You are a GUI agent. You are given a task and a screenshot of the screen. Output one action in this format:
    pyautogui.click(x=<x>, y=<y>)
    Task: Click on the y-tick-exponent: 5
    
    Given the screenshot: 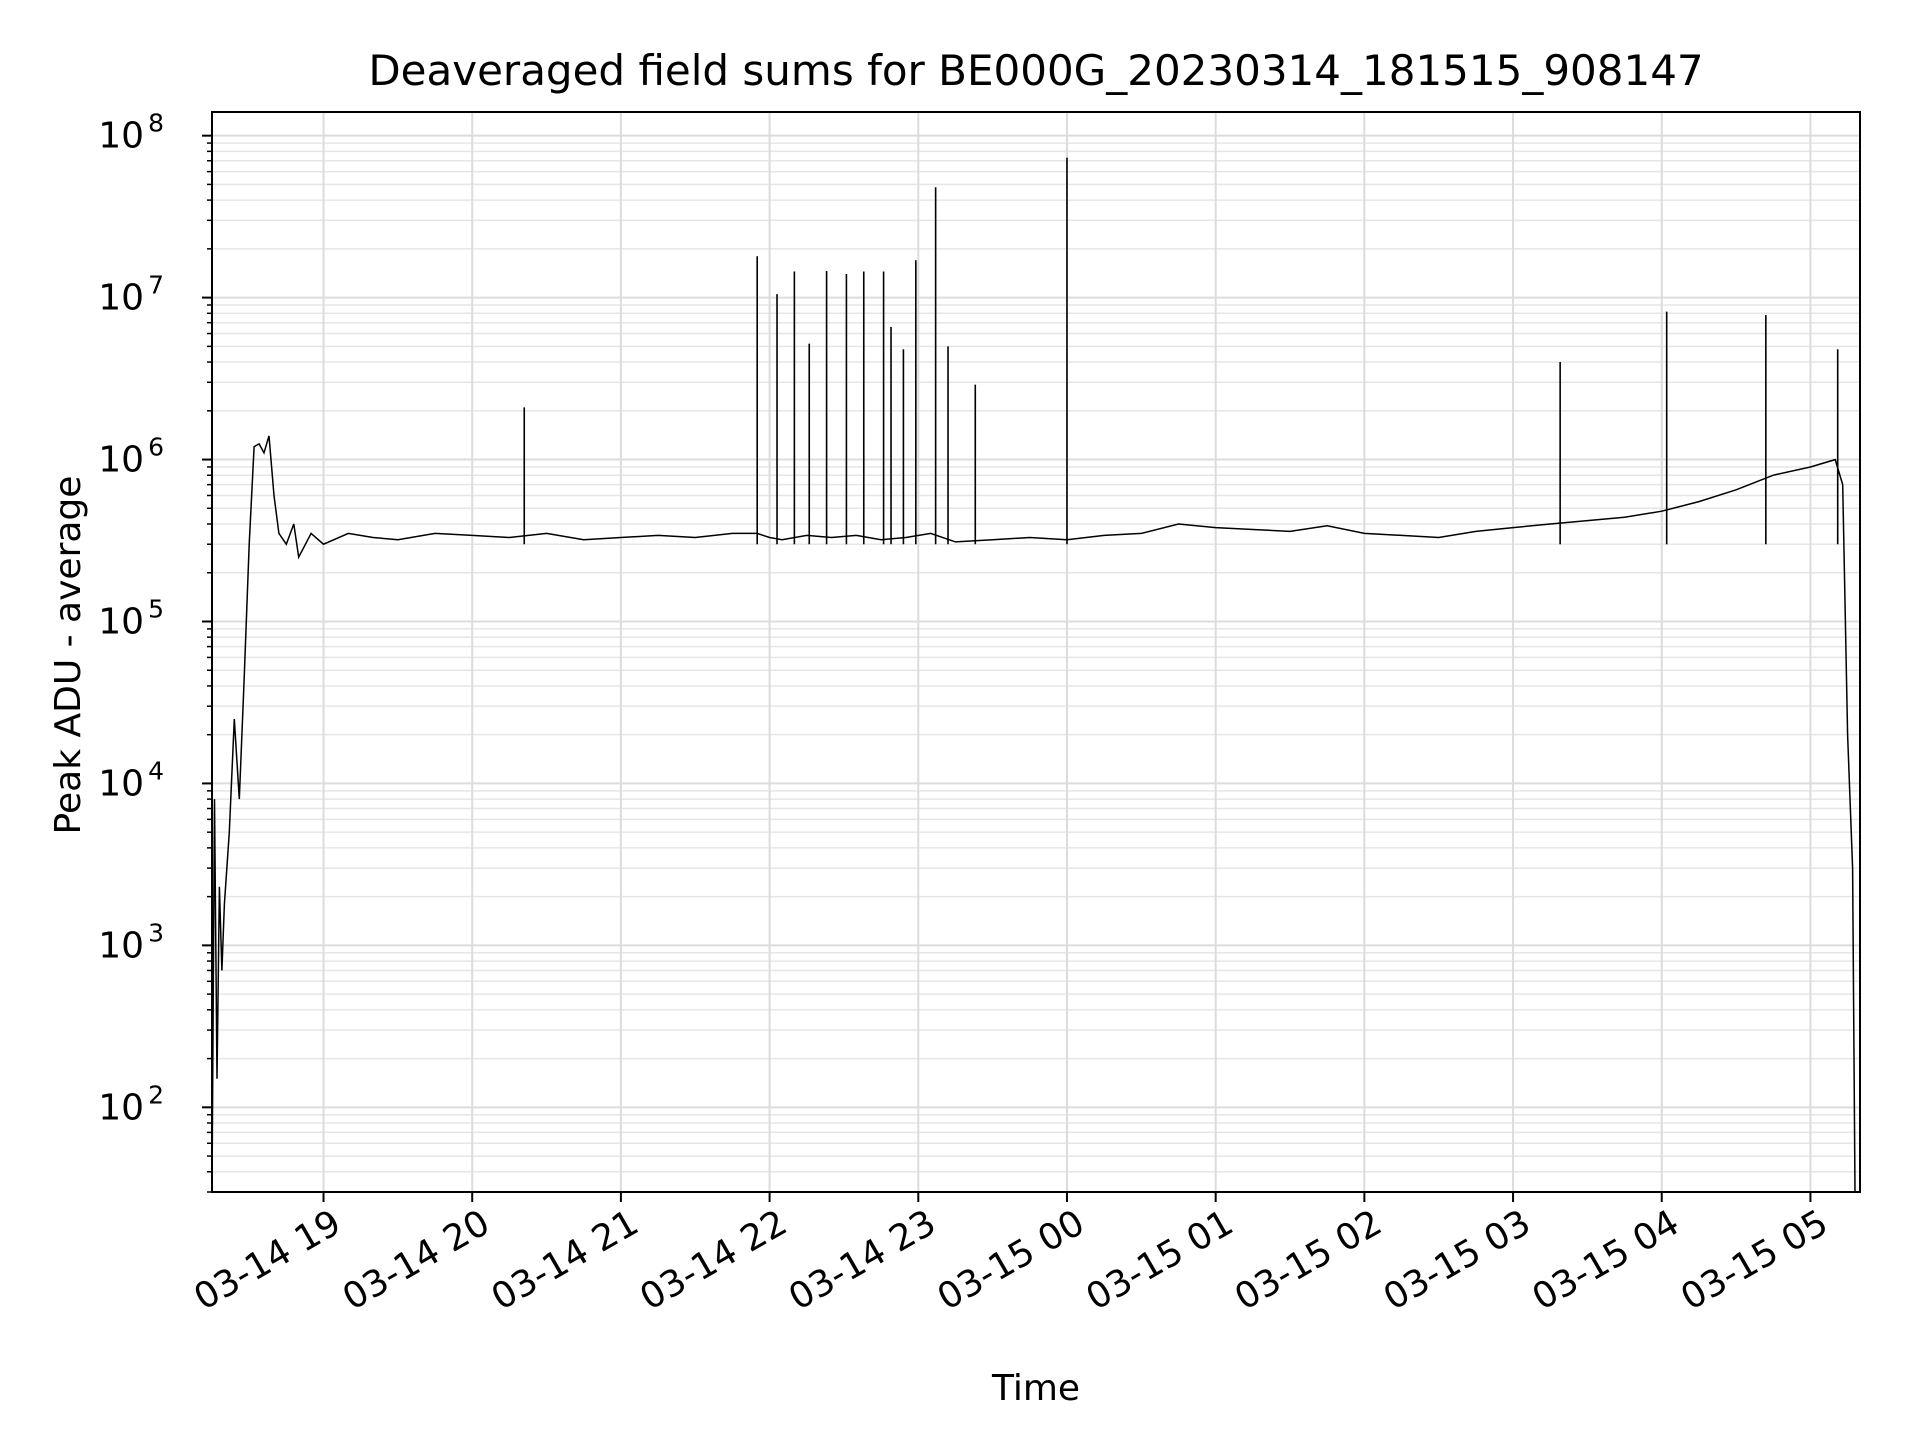 What is the action you would take?
    pyautogui.click(x=156, y=608)
    